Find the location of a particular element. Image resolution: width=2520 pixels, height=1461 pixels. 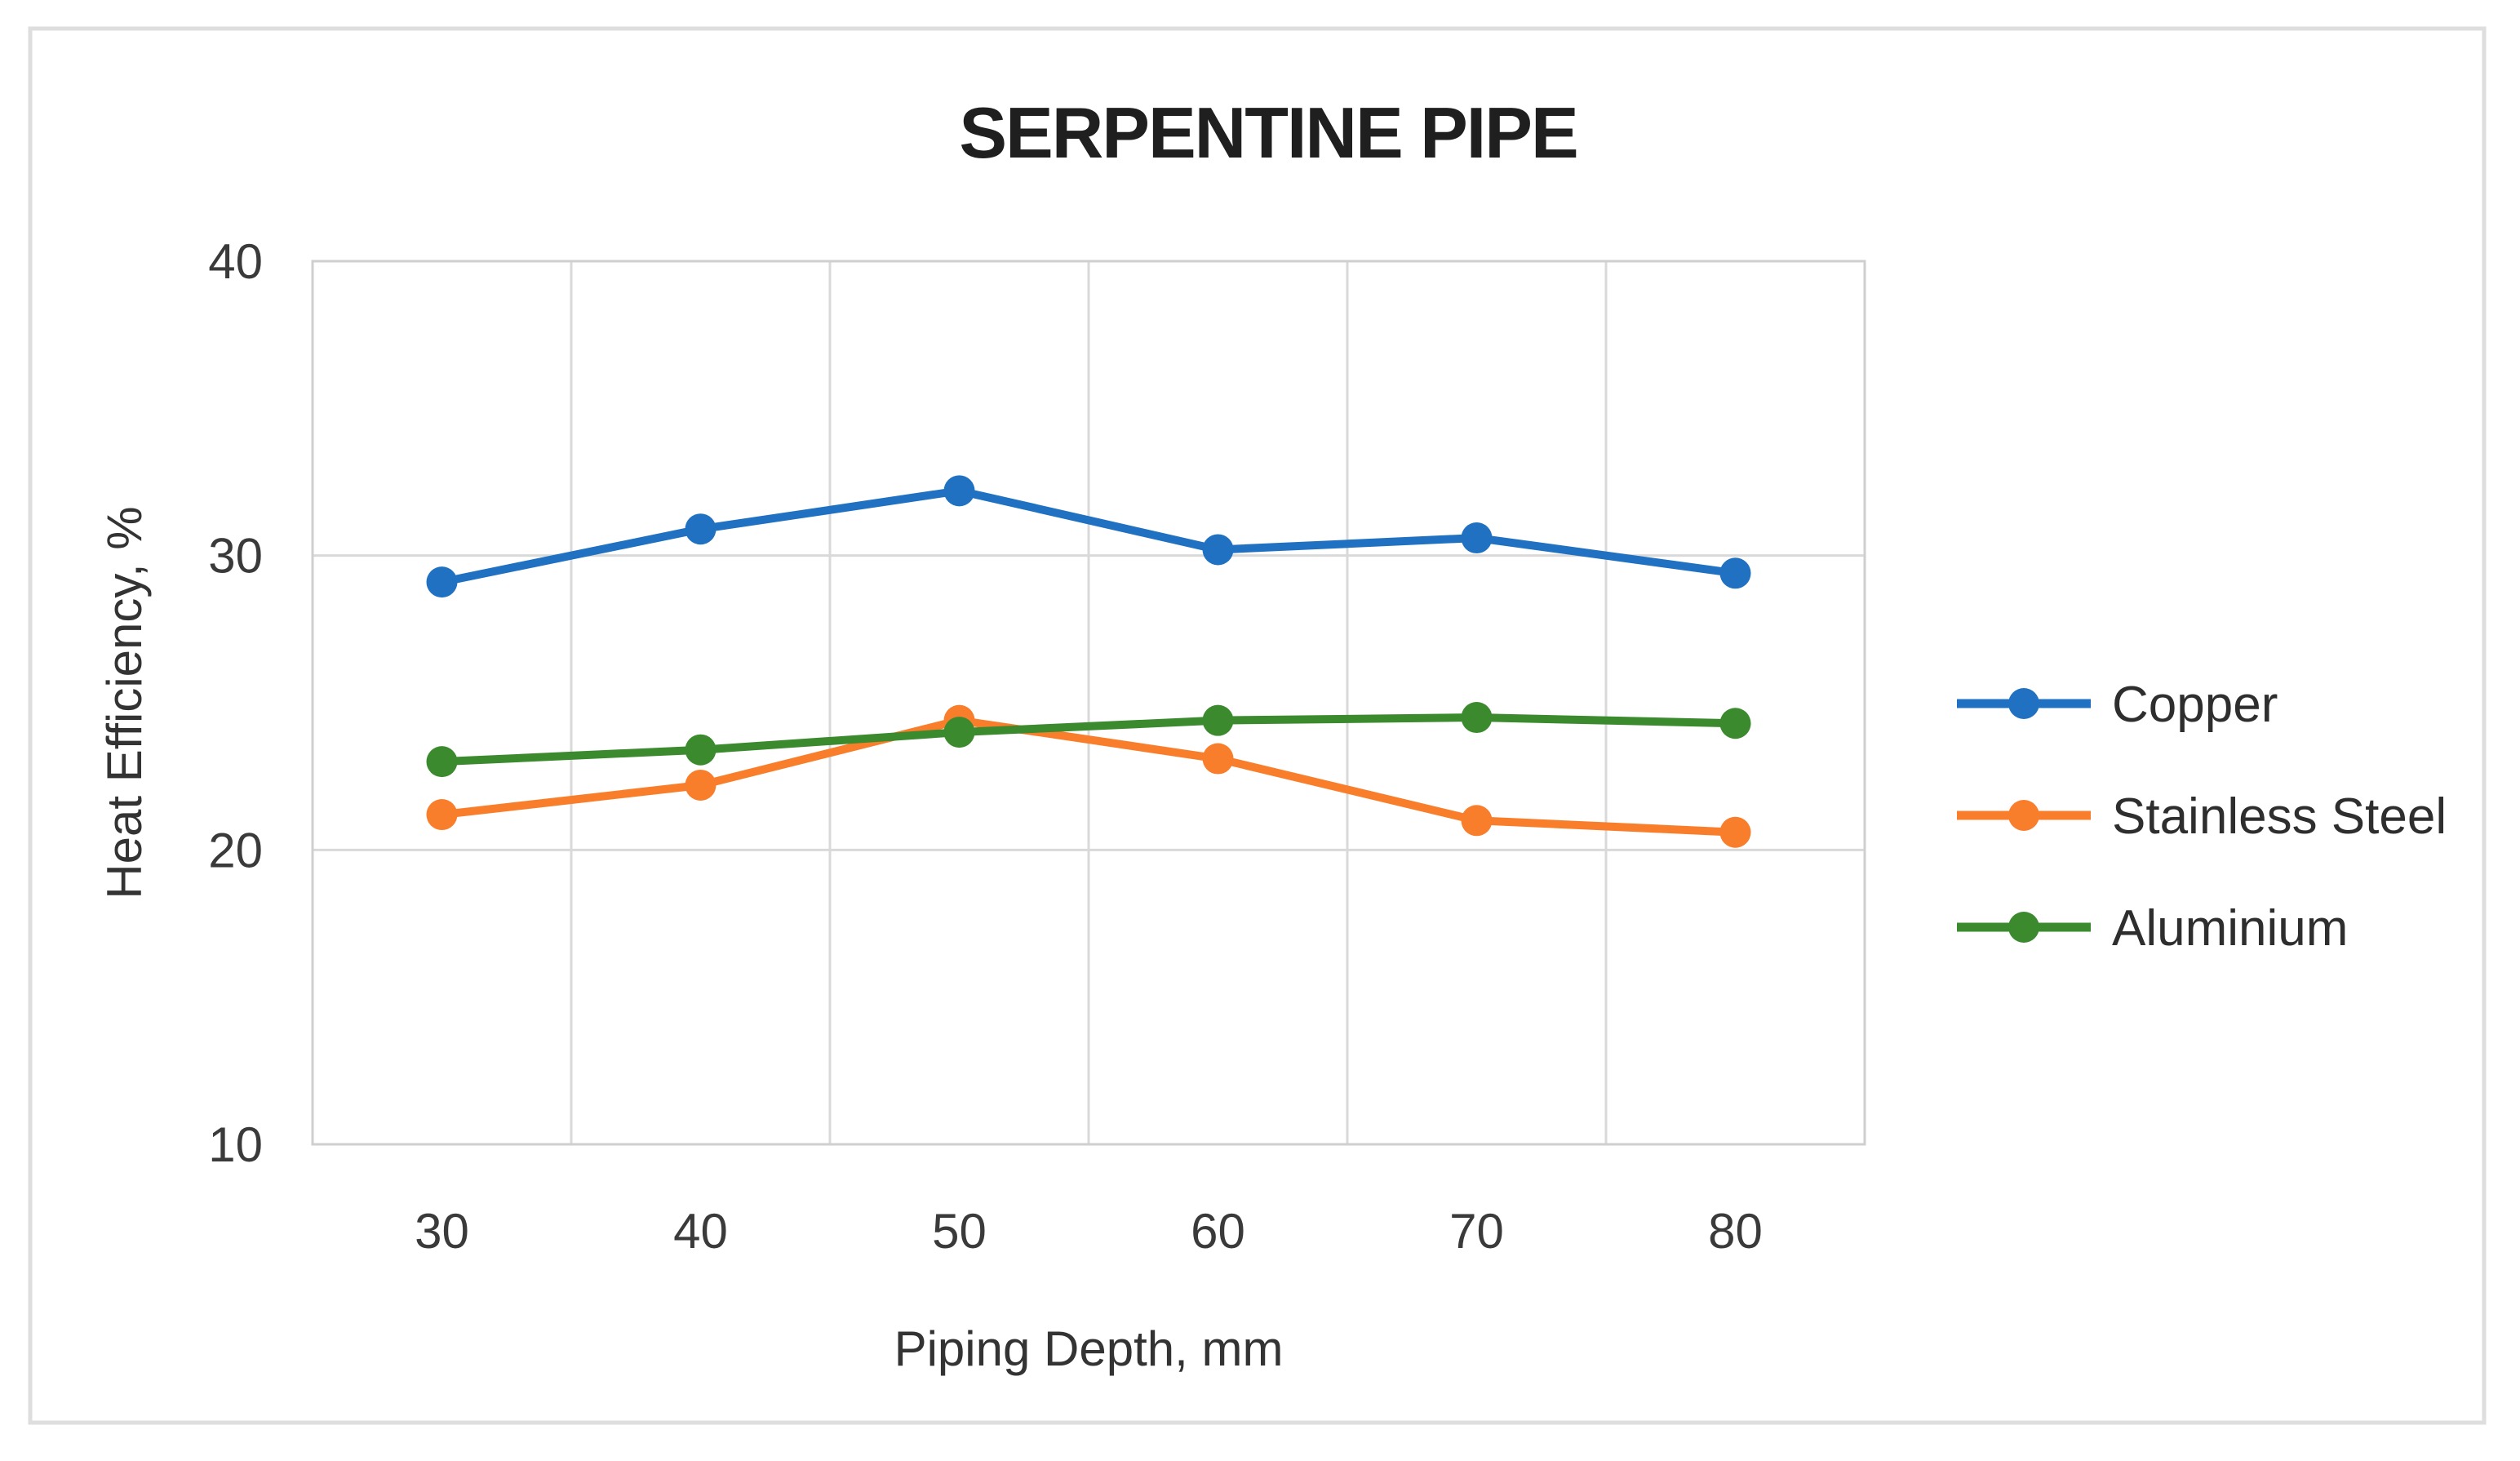

x-tick-label: 50 is located at coordinates (960, 1231).